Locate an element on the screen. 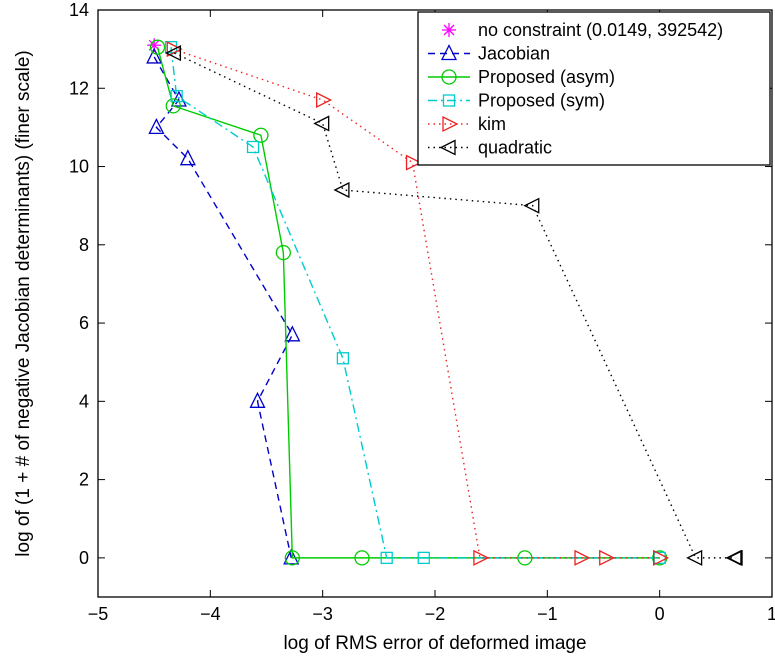 The image size is (775, 659). legend-entry: no constraint (0.0149, 392542) is located at coordinates (582, 30).